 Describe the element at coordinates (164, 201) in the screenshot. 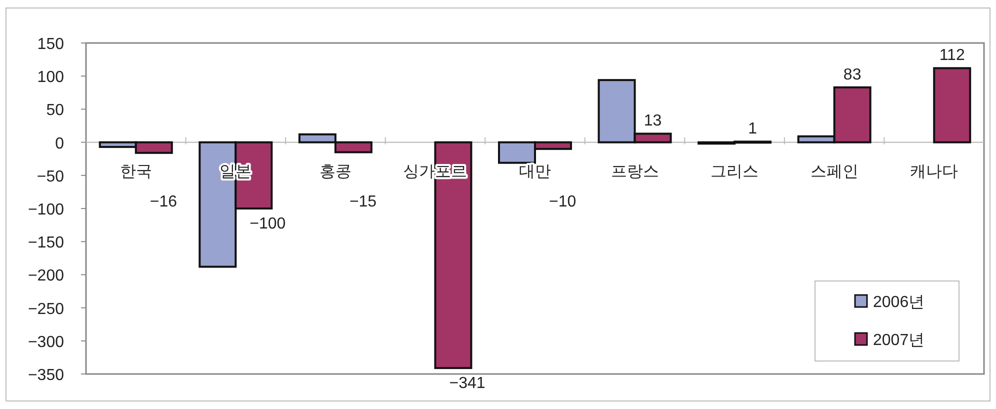

I see `data-label: −16` at that location.